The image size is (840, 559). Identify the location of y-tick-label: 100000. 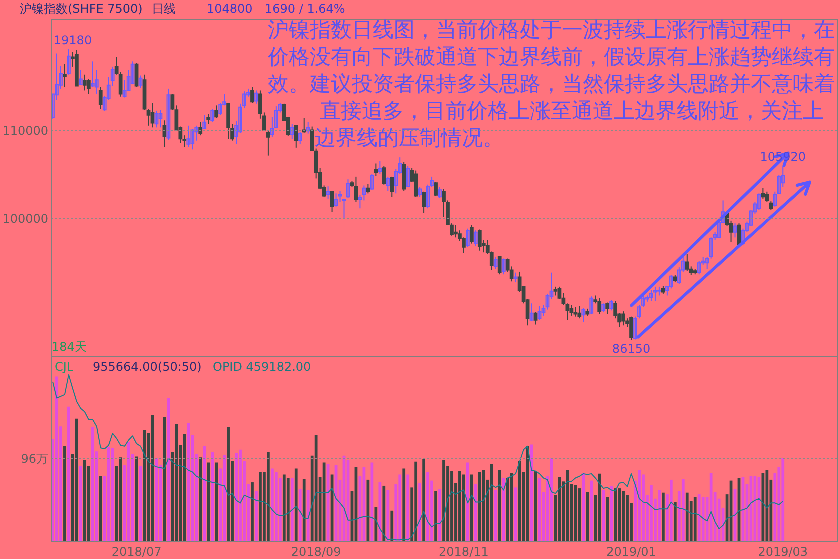
(25, 219).